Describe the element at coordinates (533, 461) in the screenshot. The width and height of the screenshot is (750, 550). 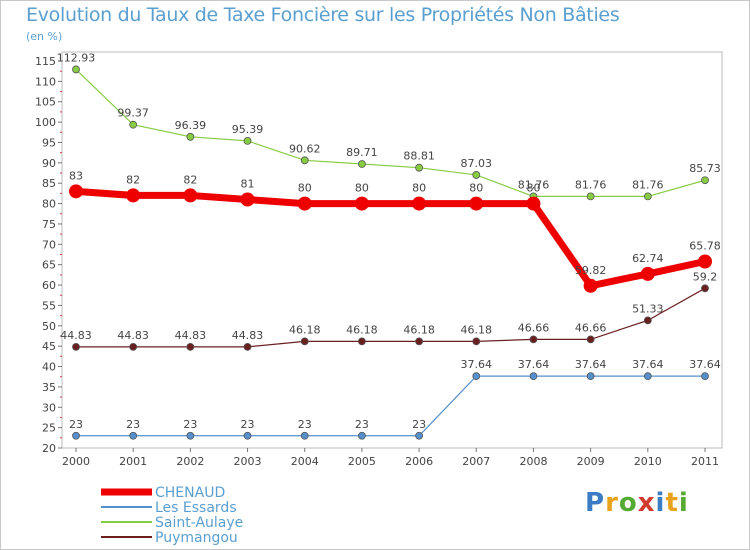
I see `x-tick-label: 2008` at that location.